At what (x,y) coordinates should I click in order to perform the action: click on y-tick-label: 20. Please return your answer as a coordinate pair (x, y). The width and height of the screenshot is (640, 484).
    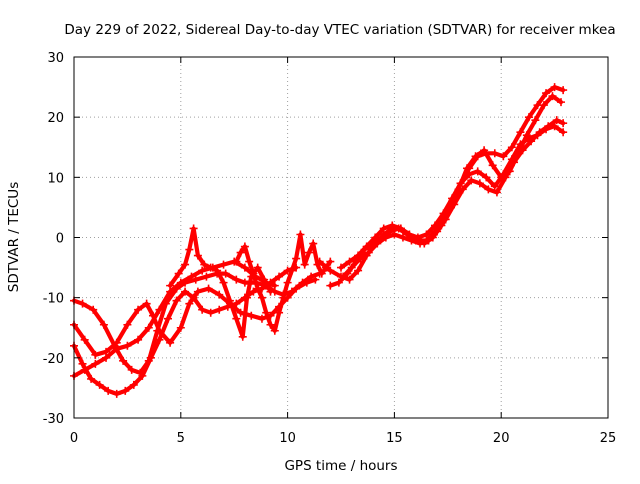
    Looking at the image, I should click on (55, 118).